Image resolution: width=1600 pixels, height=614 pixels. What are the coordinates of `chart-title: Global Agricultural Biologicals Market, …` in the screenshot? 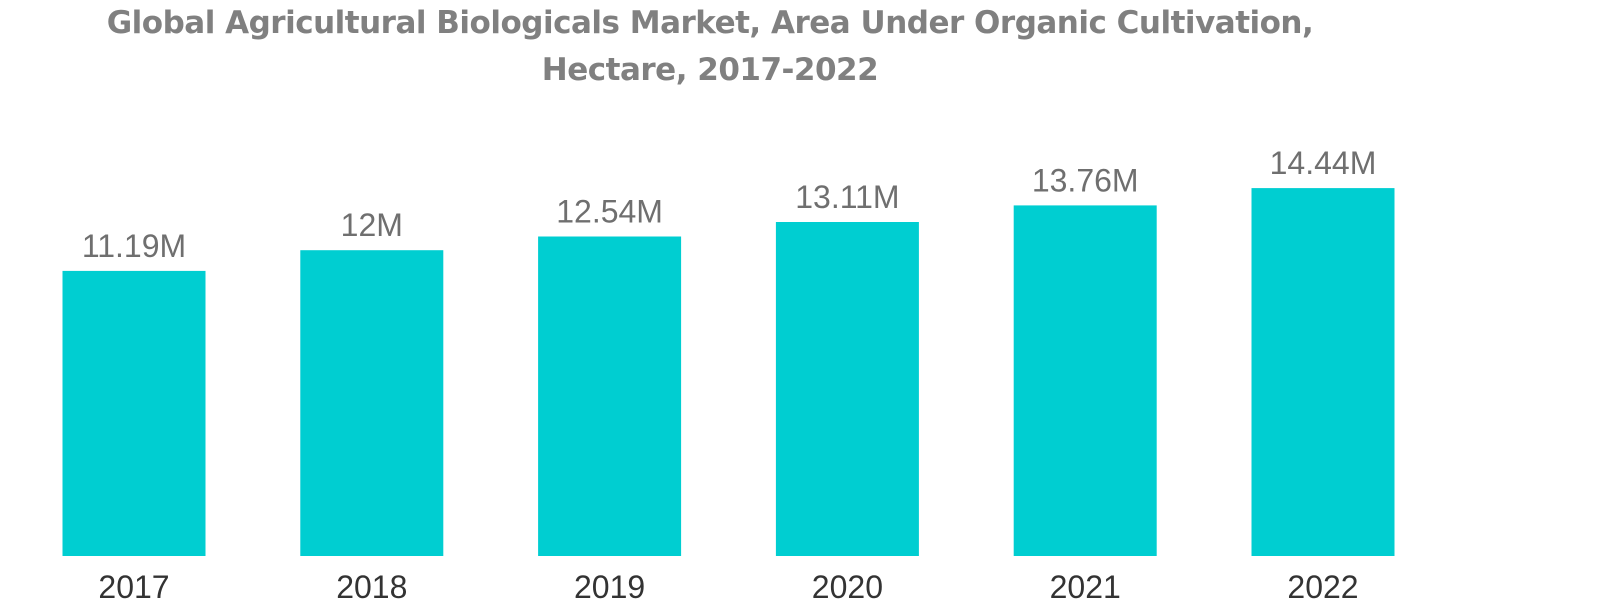 It's located at (710, 47).